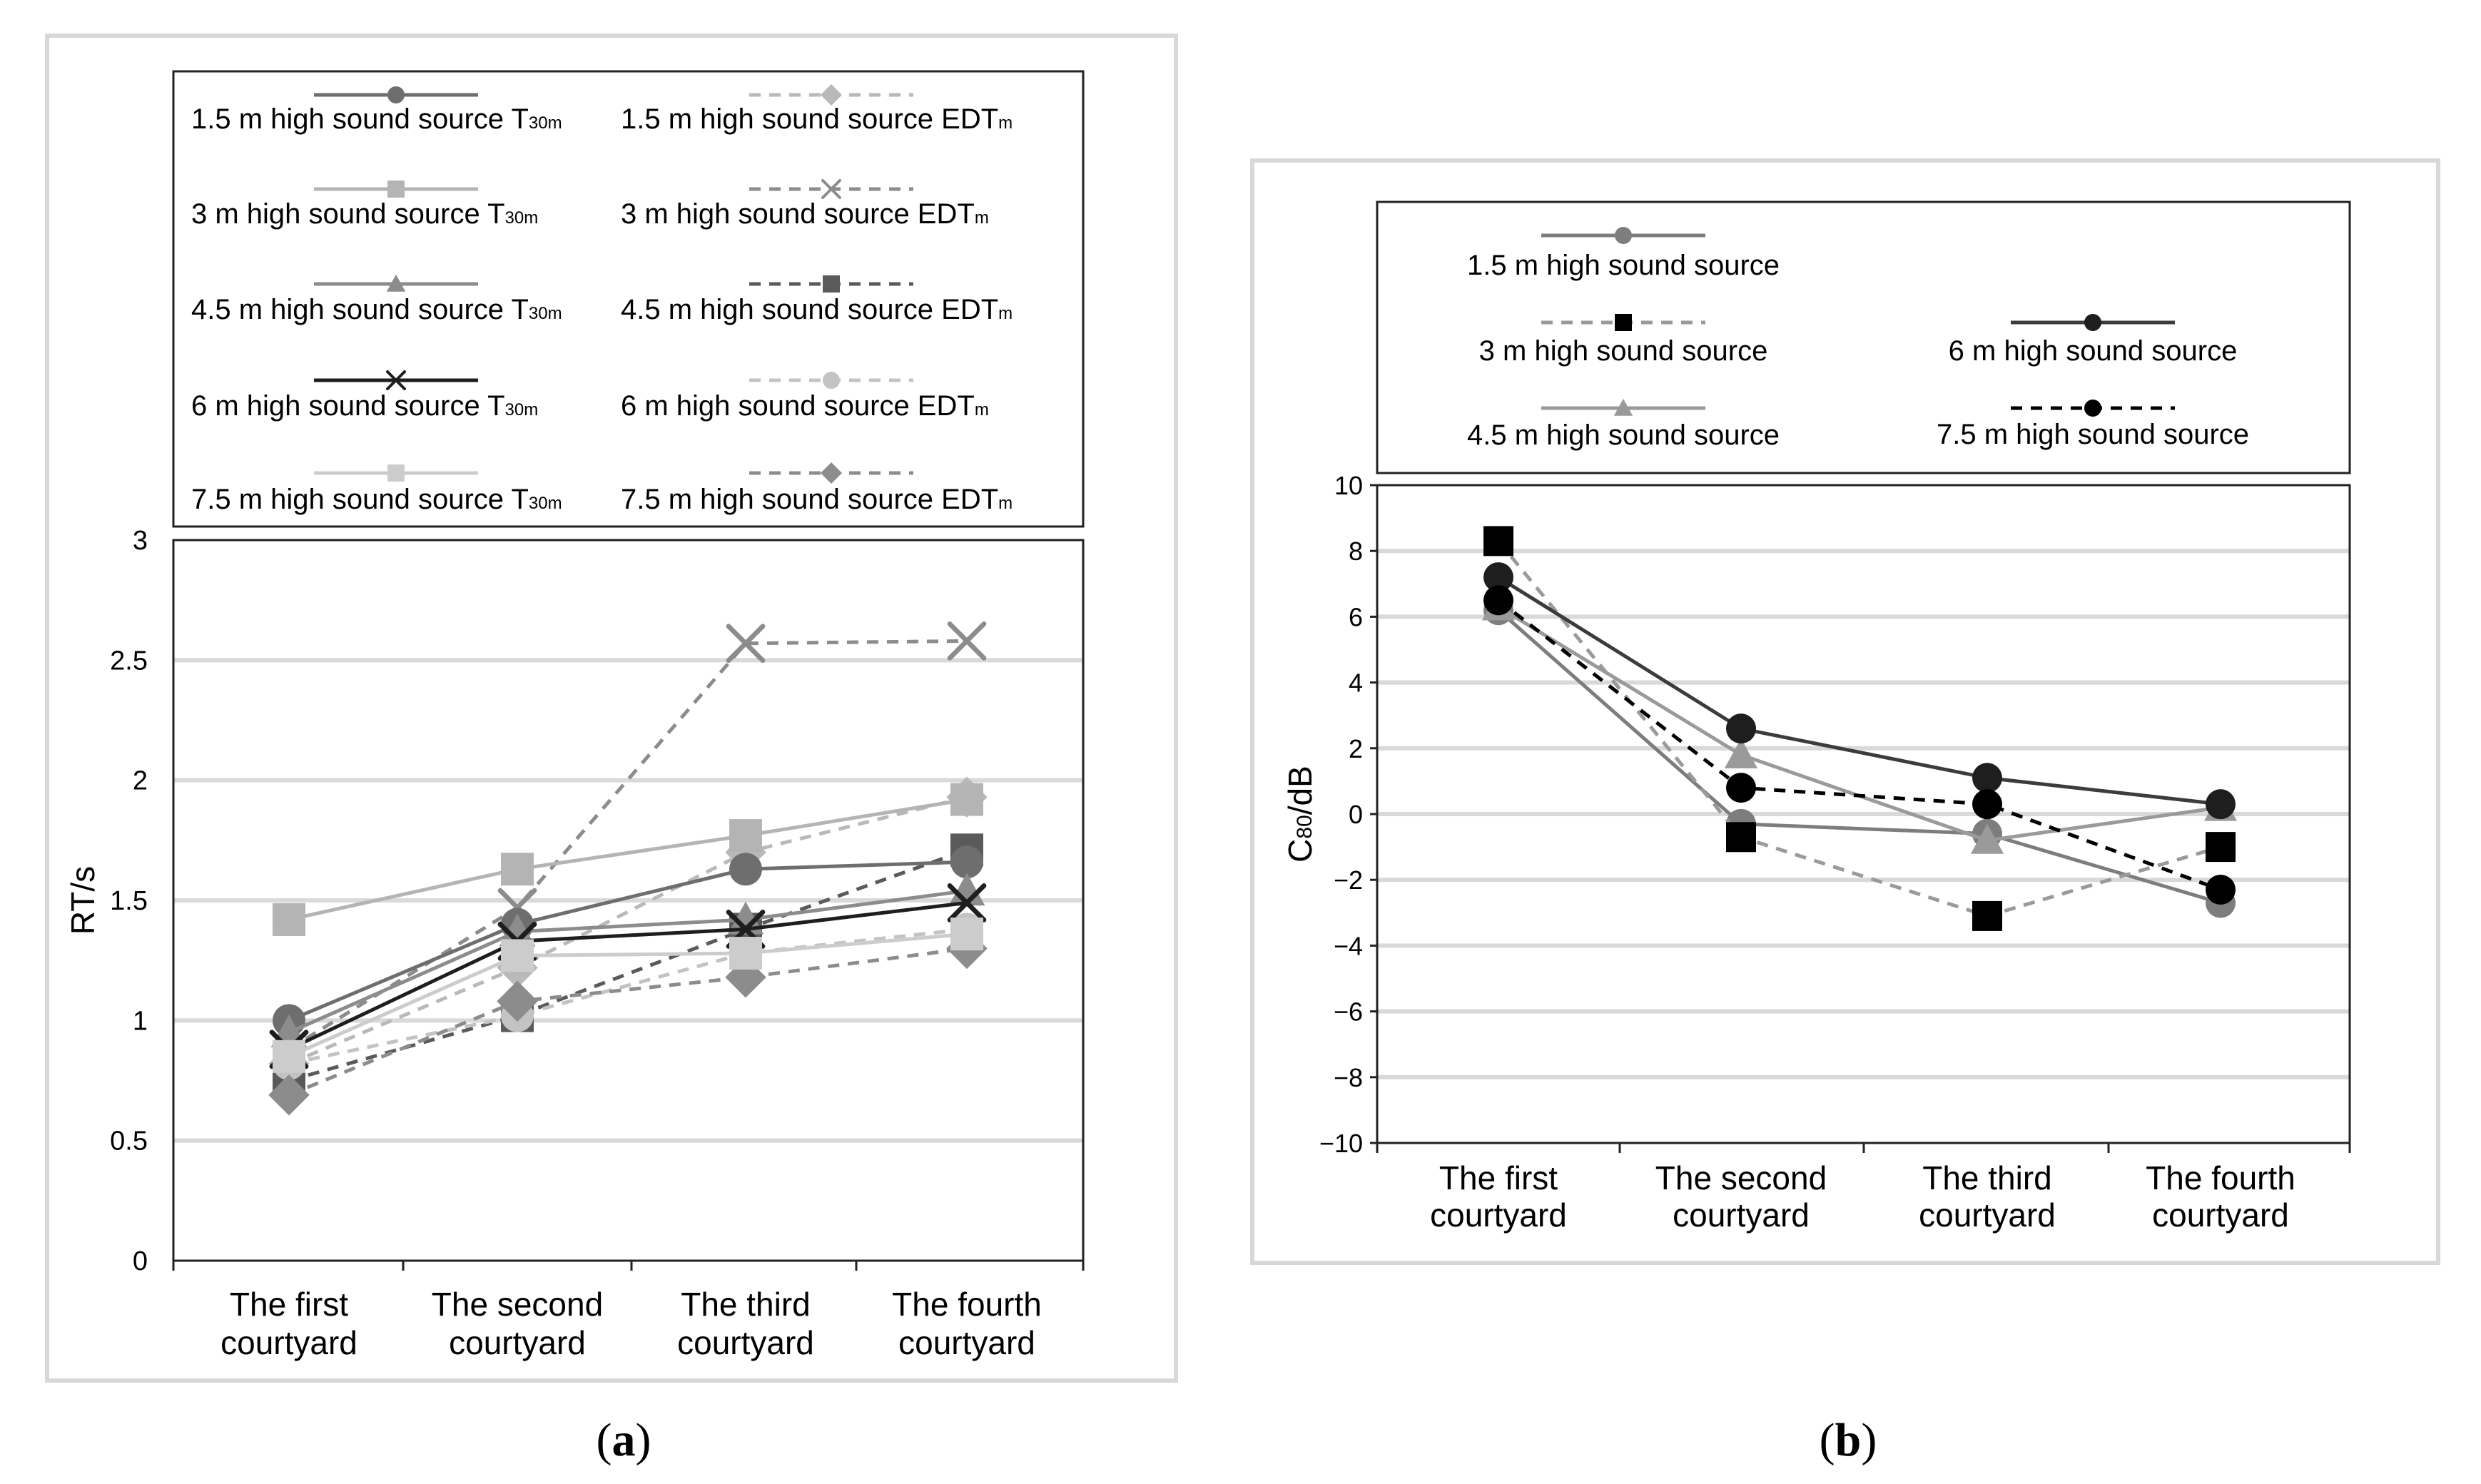 Image resolution: width=2481 pixels, height=1484 pixels. What do you see at coordinates (2093, 434) in the screenshot?
I see `chart-b-legend-label: 7.5 m high sound source` at bounding box center [2093, 434].